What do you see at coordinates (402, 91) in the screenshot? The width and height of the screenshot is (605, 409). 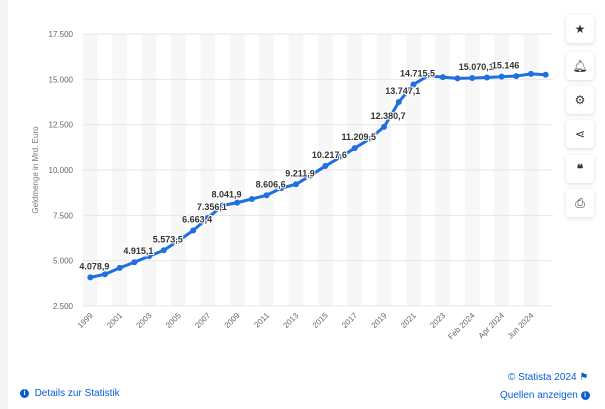 I see `data-label: 13.747,1` at bounding box center [402, 91].